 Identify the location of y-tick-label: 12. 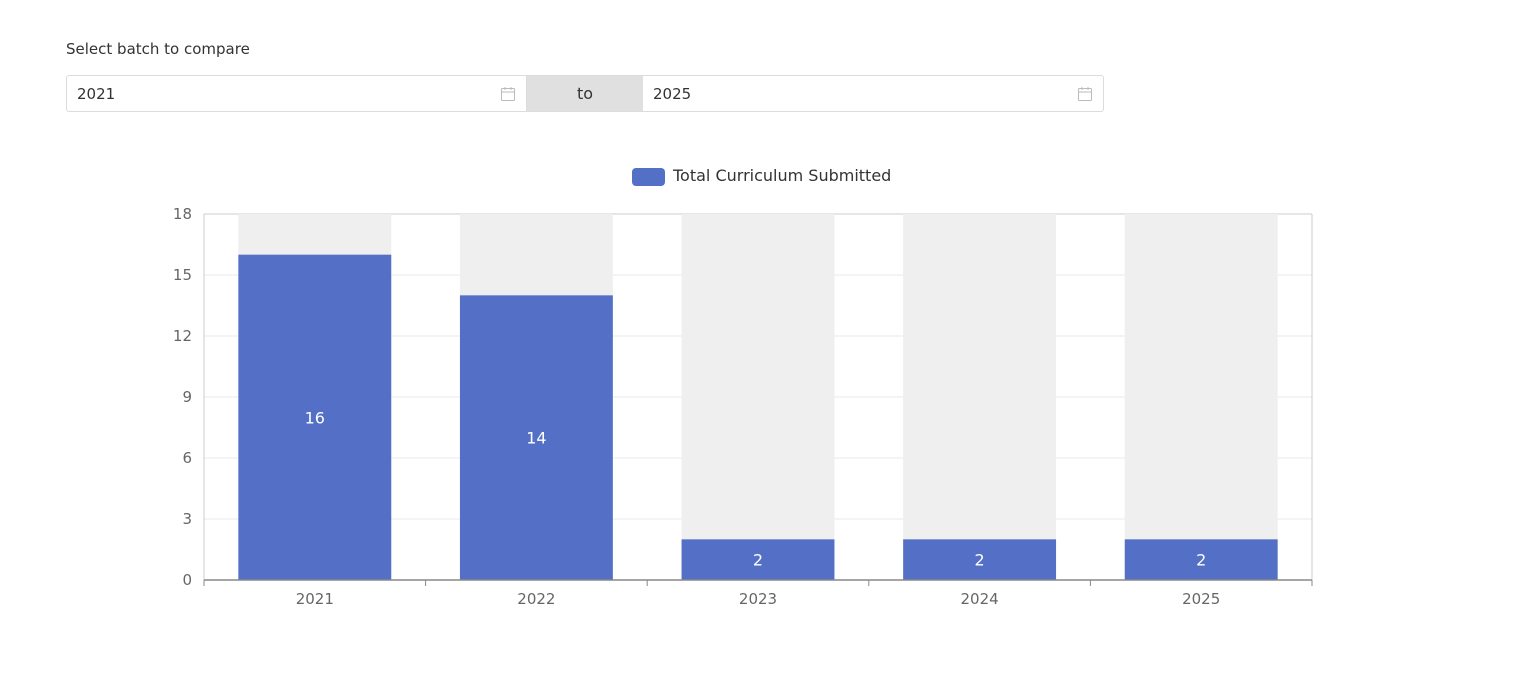
(182, 336).